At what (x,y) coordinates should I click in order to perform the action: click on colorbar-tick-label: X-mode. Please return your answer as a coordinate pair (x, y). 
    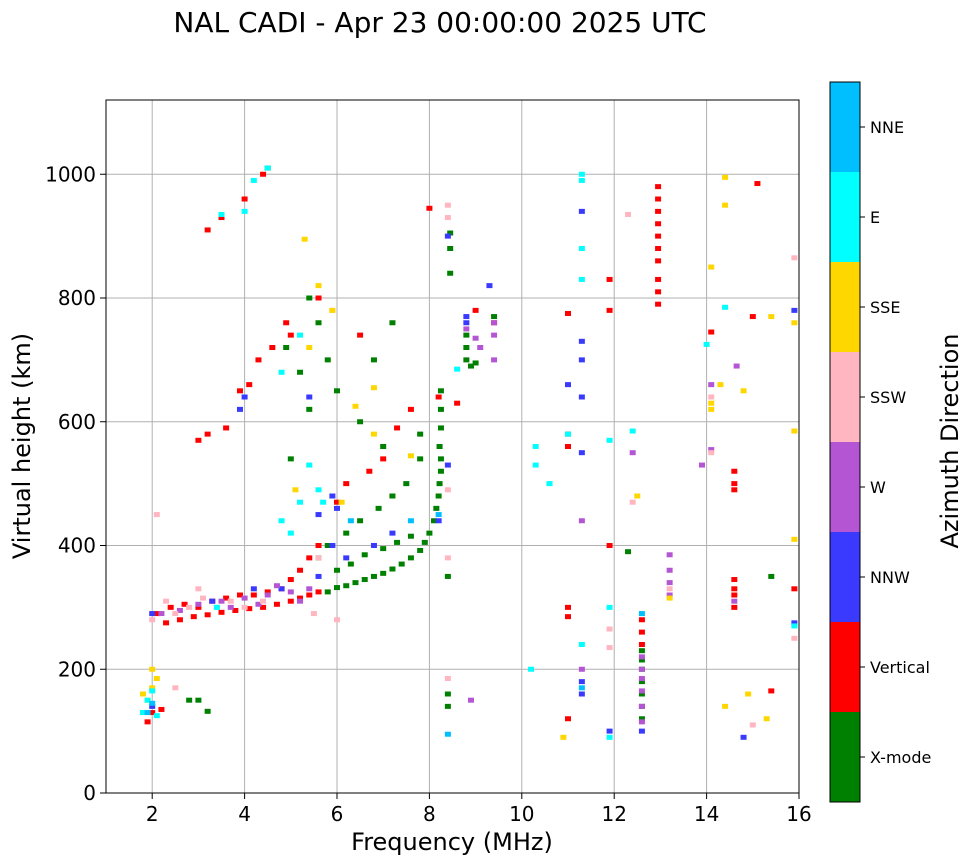
    Looking at the image, I should click on (900, 757).